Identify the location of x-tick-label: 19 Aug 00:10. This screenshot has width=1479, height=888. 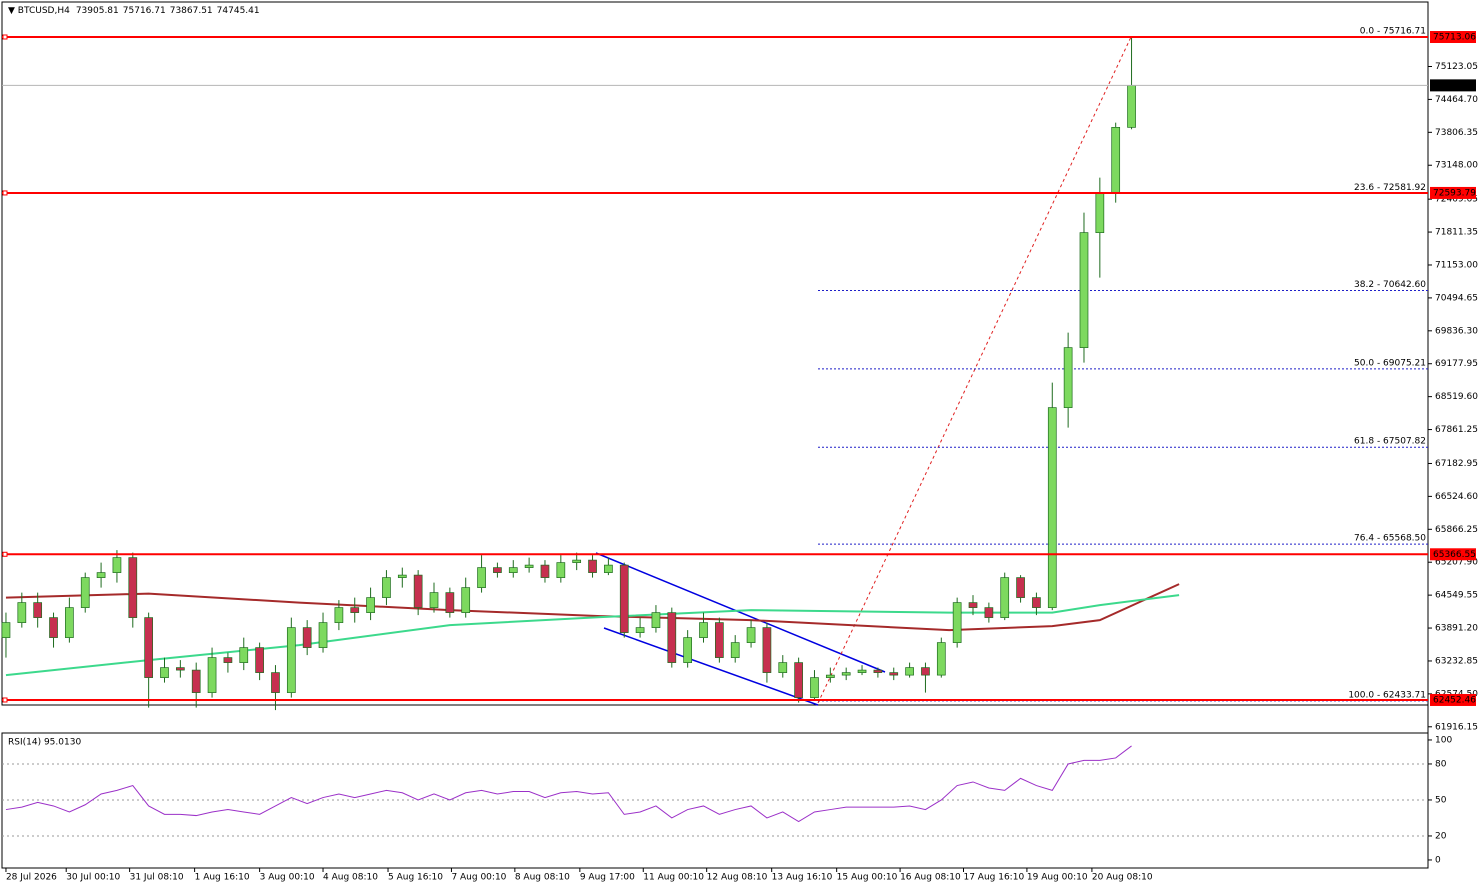
(1057, 878).